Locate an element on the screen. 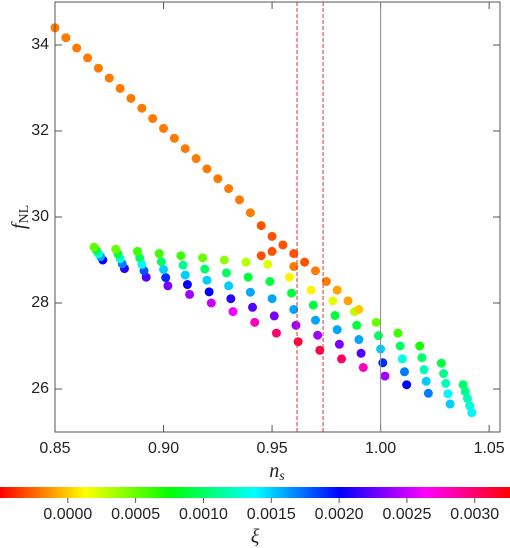  x-tick-label: 0.85 is located at coordinates (54, 448).